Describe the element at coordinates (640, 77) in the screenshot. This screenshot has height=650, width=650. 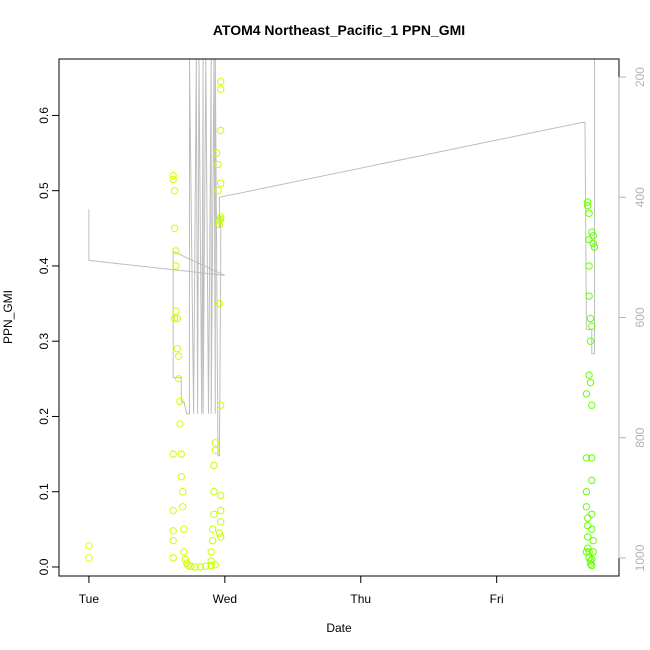
I see `y2-tick-label: 200` at that location.